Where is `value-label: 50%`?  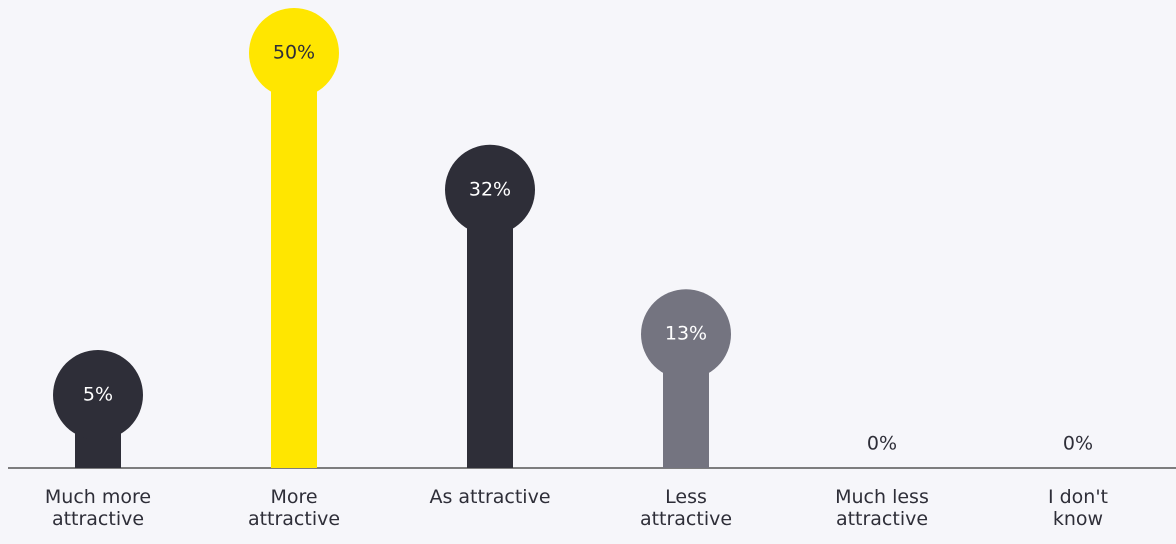 value-label: 50% is located at coordinates (294, 53).